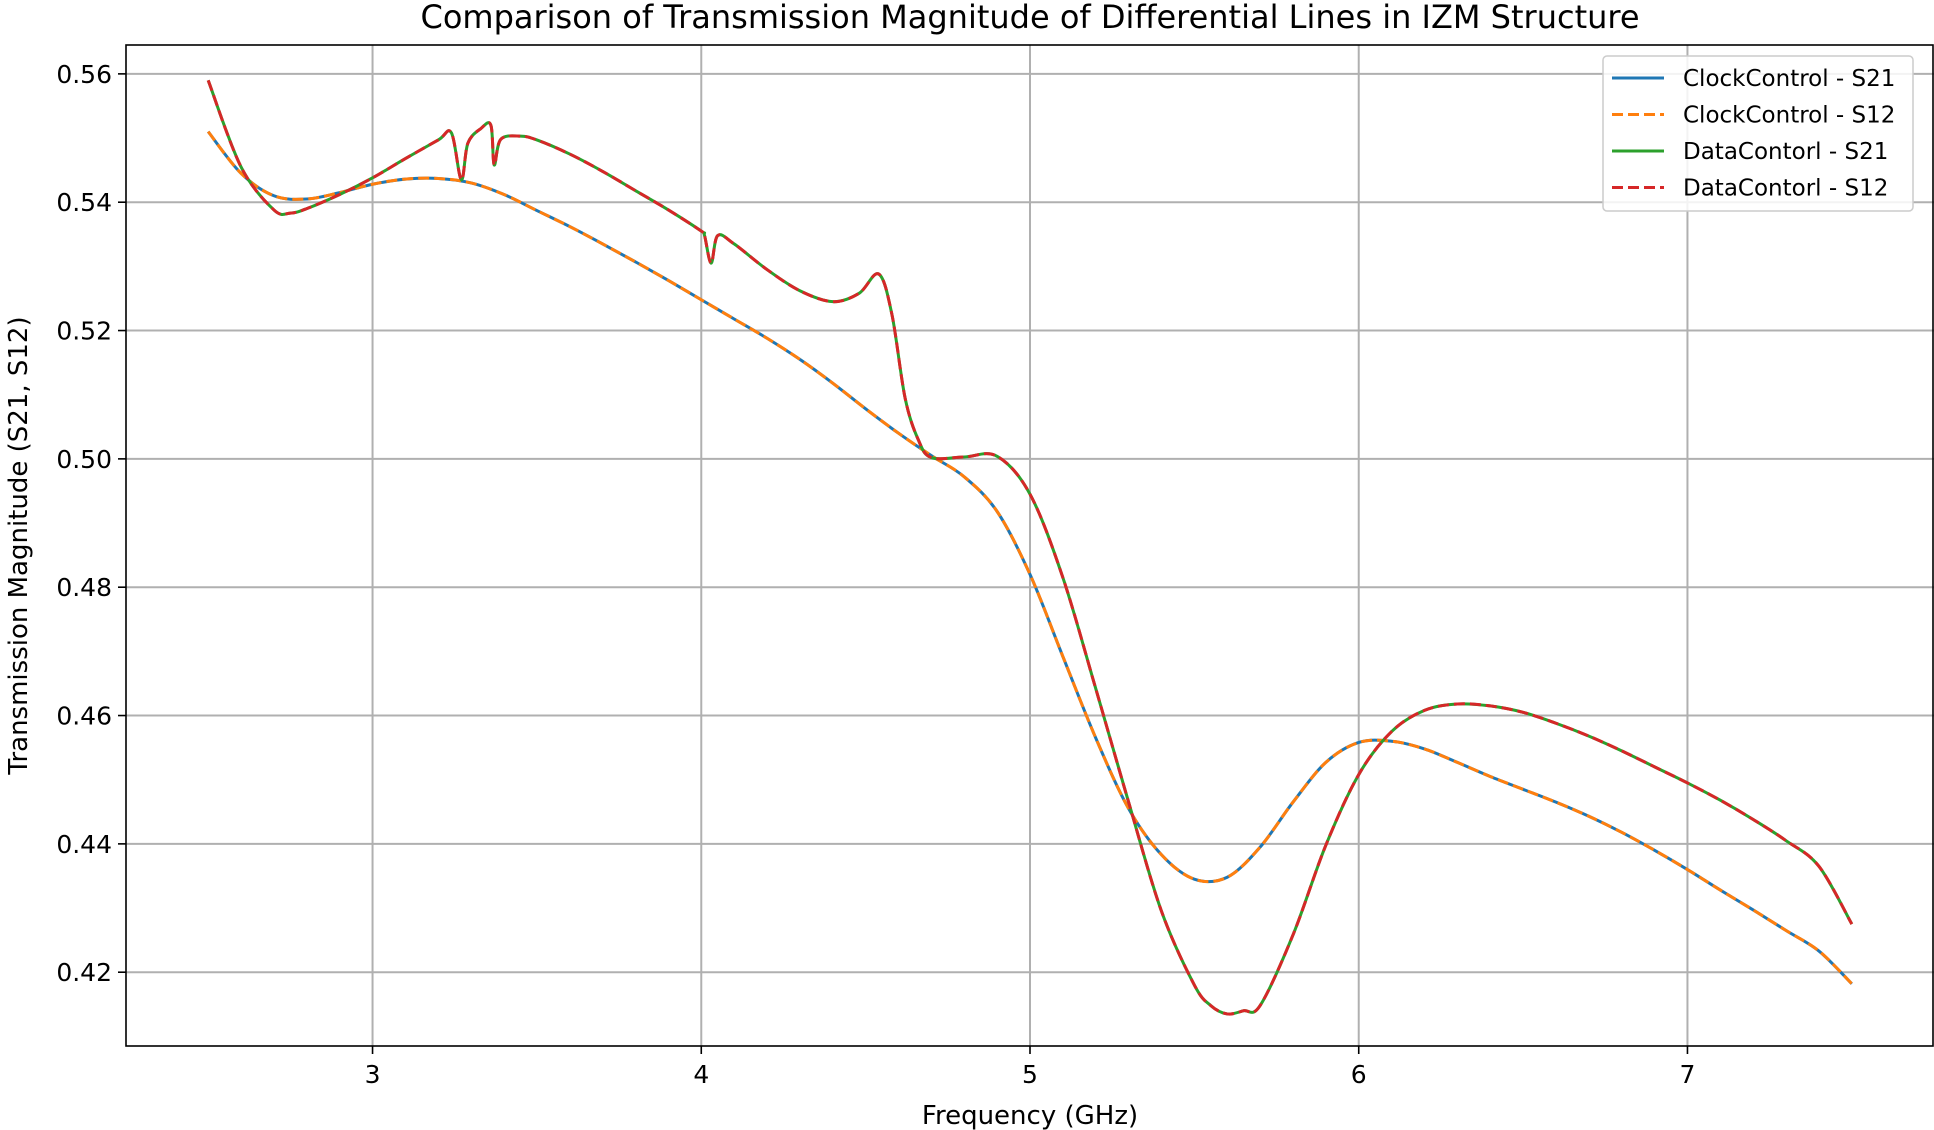 The height and width of the screenshot is (1130, 1934). What do you see at coordinates (1030, 1115) in the screenshot?
I see `x-axis-label: Frequency (GHz)` at bounding box center [1030, 1115].